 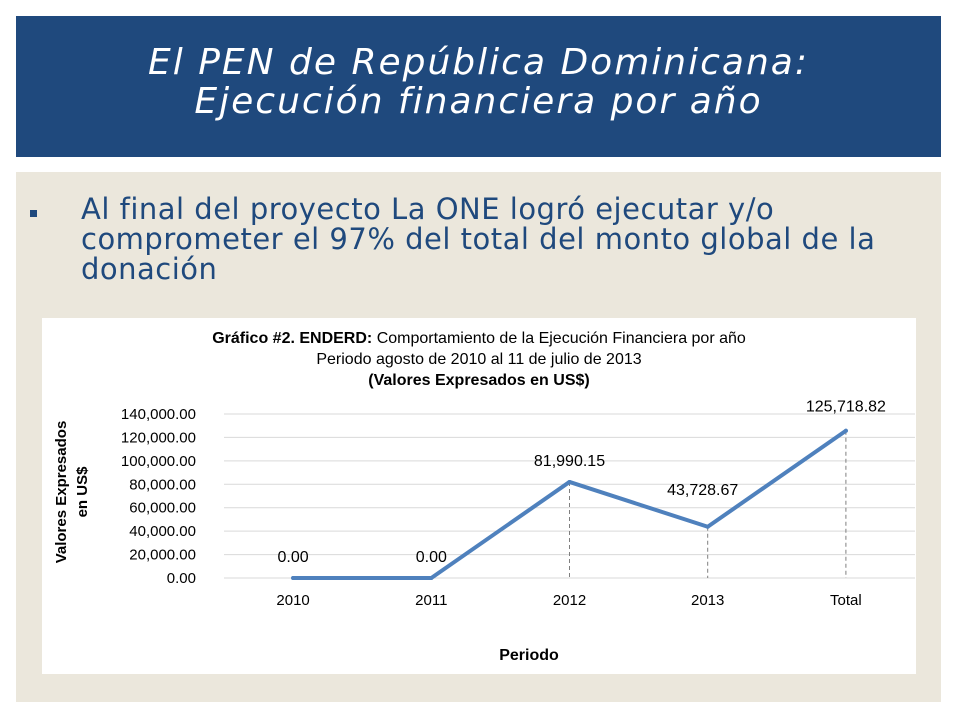 I want to click on x-tick-labels: 2010 2011 2012 2013 Total, so click(x=568, y=600).